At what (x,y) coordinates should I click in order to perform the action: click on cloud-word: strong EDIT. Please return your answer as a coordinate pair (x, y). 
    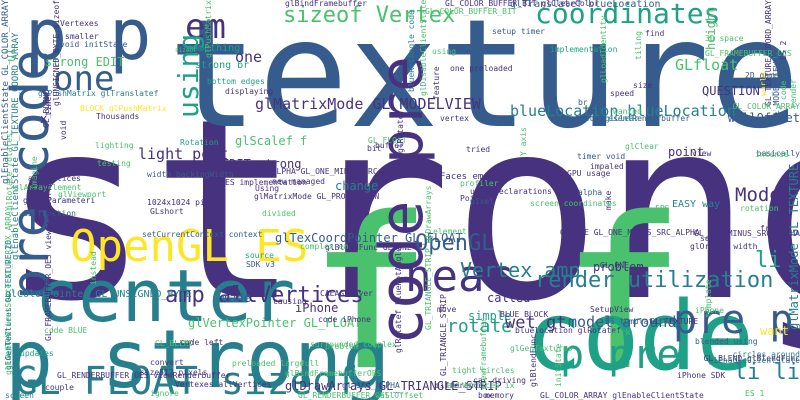
    Looking at the image, I should click on (85, 62).